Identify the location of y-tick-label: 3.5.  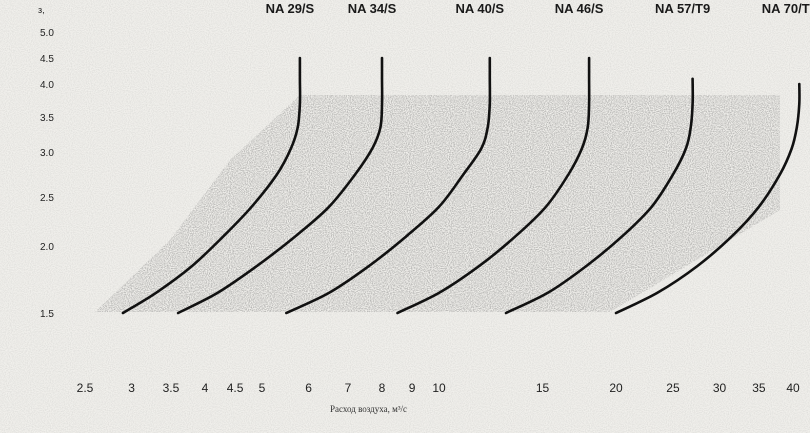
(47, 118).